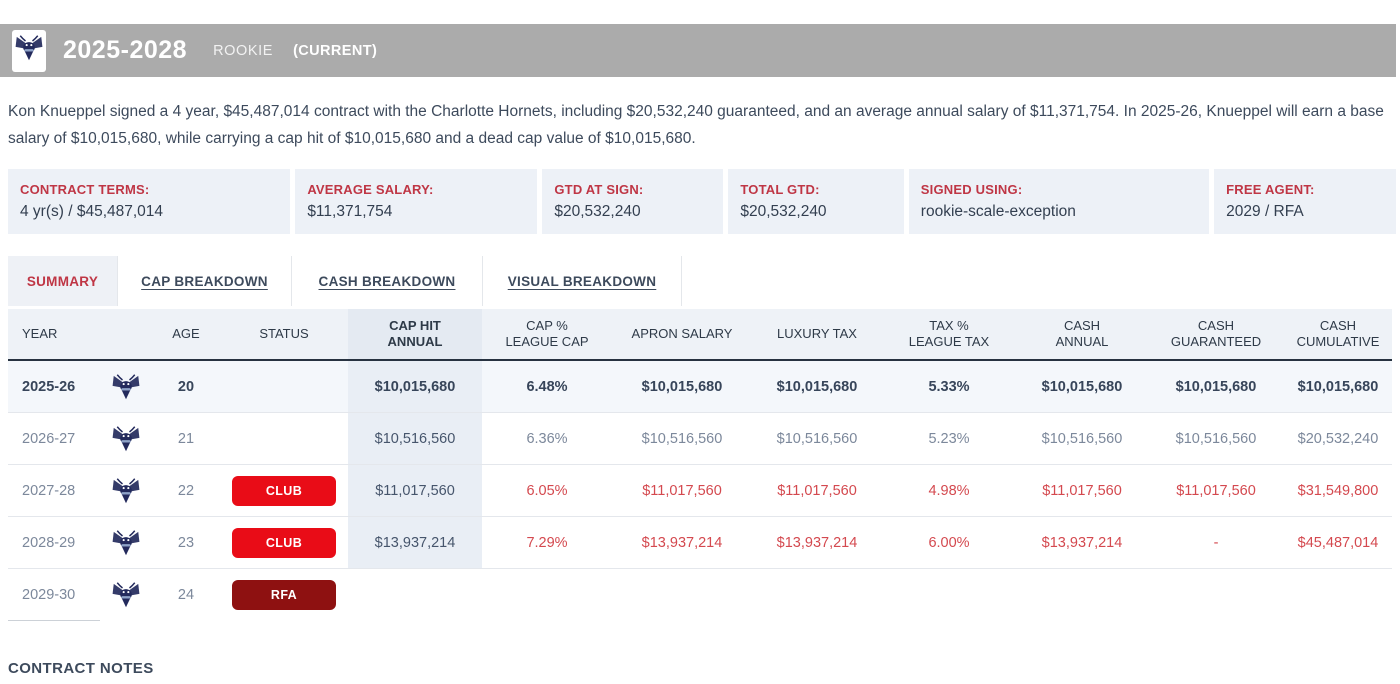 The height and width of the screenshot is (684, 1400). What do you see at coordinates (682, 438) in the screenshot?
I see `cell-apron_salary: $10,516,560` at bounding box center [682, 438].